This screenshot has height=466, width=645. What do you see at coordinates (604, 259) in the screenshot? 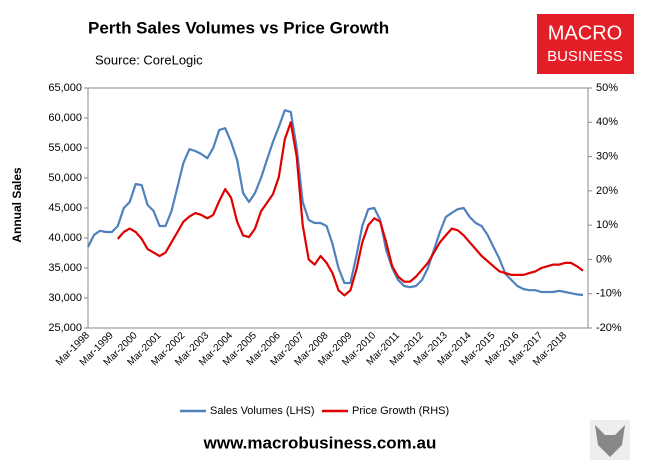
I see `y2-tick-label: 0%` at bounding box center [604, 259].